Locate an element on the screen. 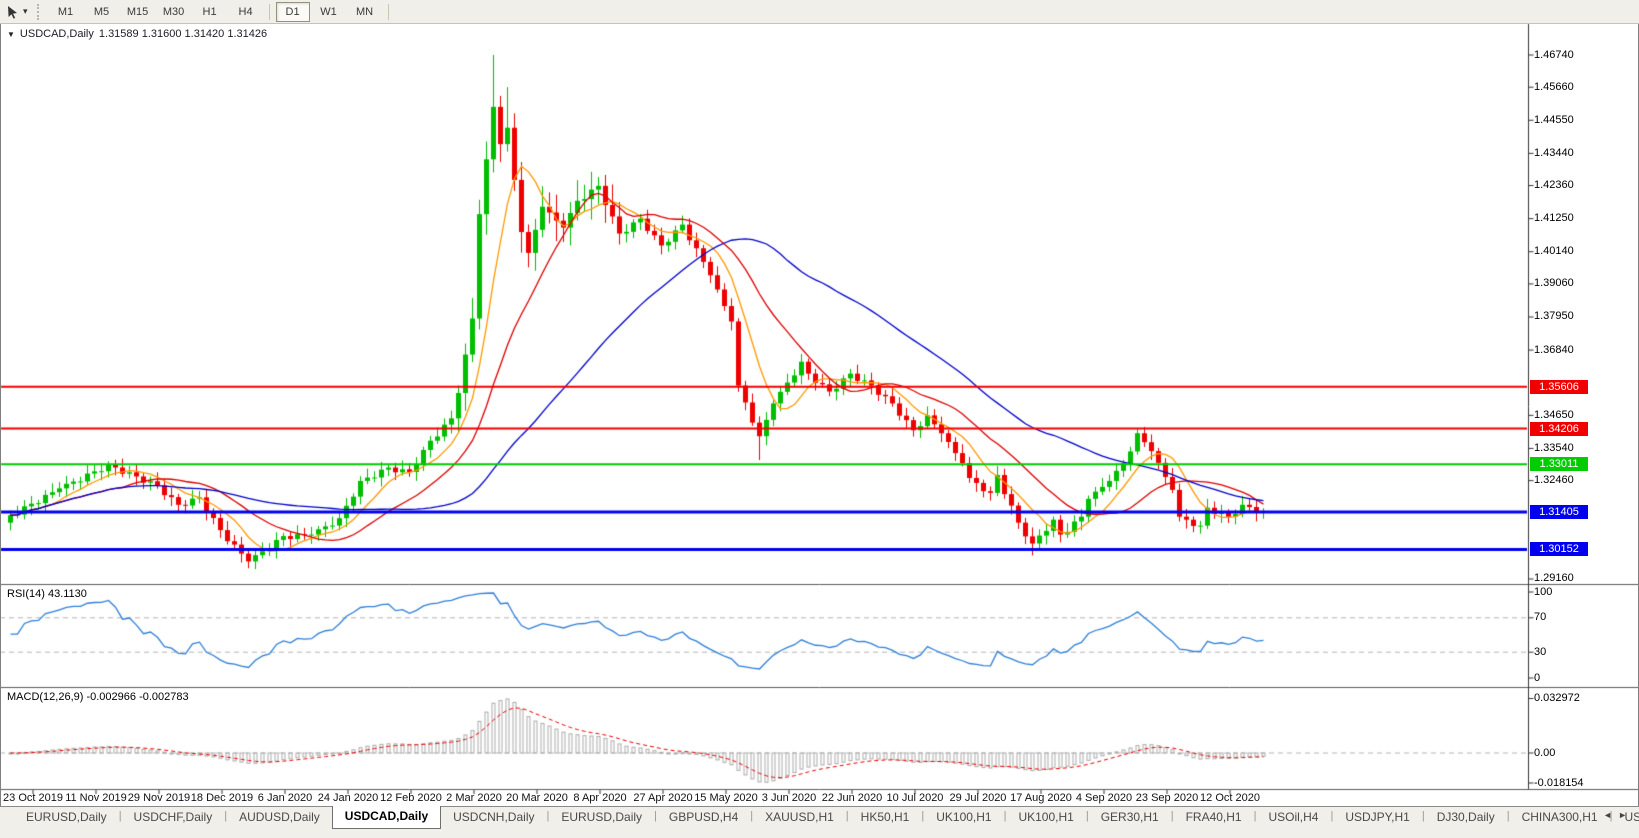 This screenshot has width=1639, height=838. rsi-axis-tick: 30 is located at coordinates (1540, 651).